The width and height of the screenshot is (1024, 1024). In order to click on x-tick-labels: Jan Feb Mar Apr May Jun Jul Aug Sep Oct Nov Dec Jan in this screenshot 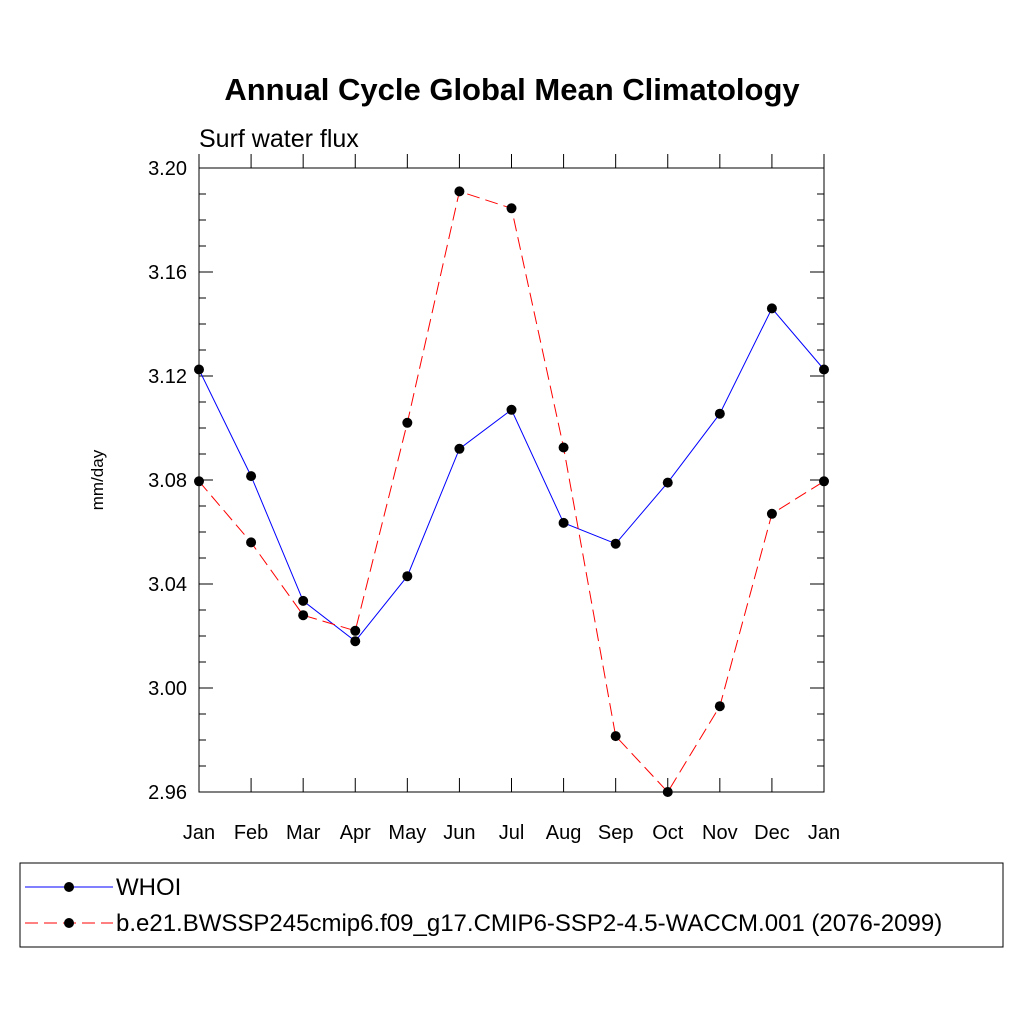, I will do `click(511, 833)`.